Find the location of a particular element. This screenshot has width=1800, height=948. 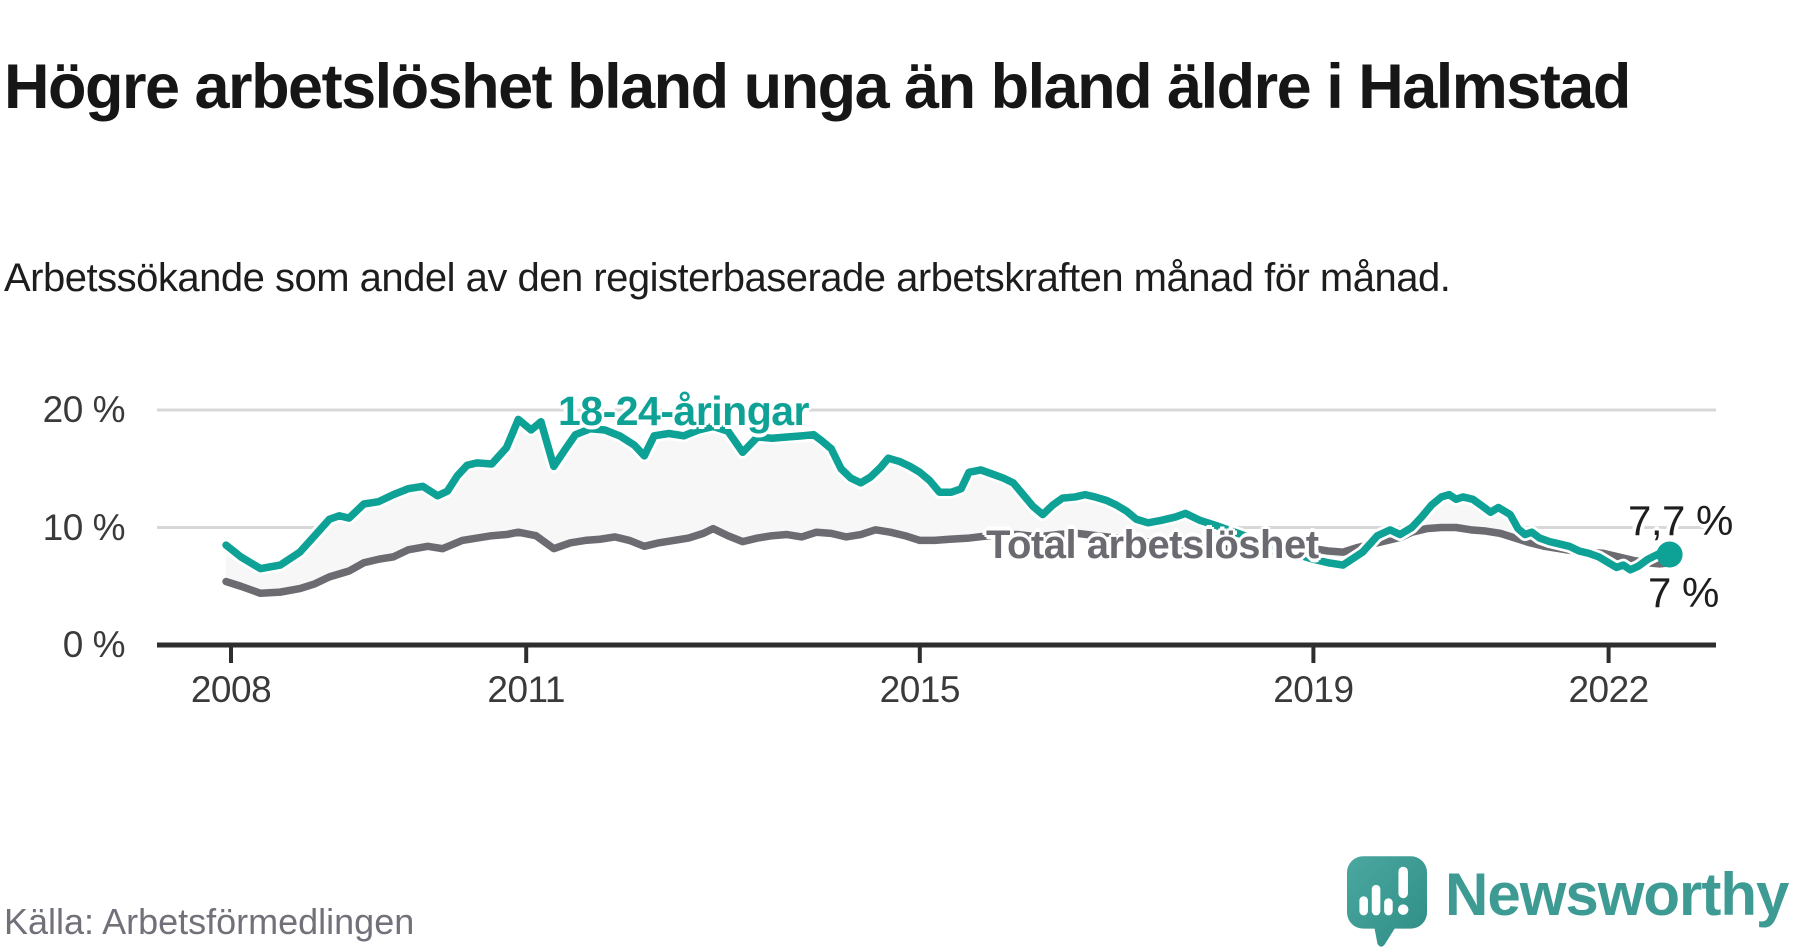

newsworthy-logo: Newsworthy is located at coordinates (1572, 902).